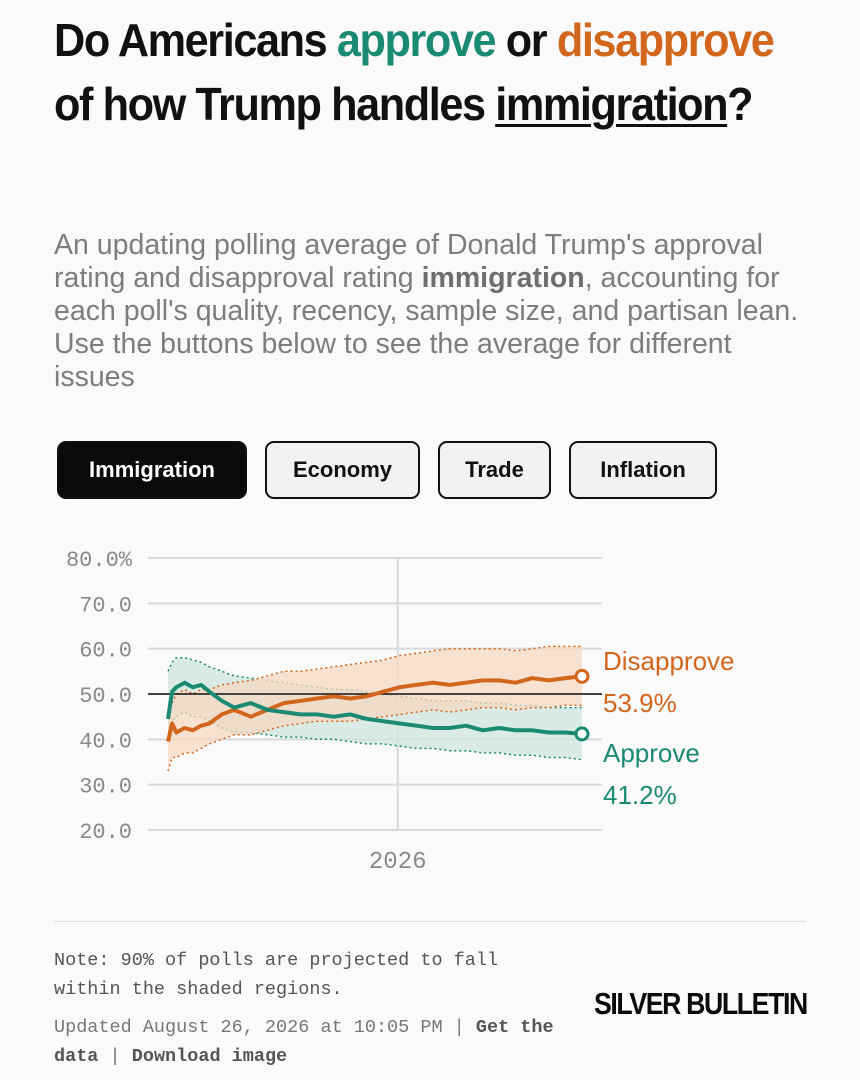 Image resolution: width=860 pixels, height=1080 pixels. I want to click on y-tick-label: 60.0, so click(105, 651).